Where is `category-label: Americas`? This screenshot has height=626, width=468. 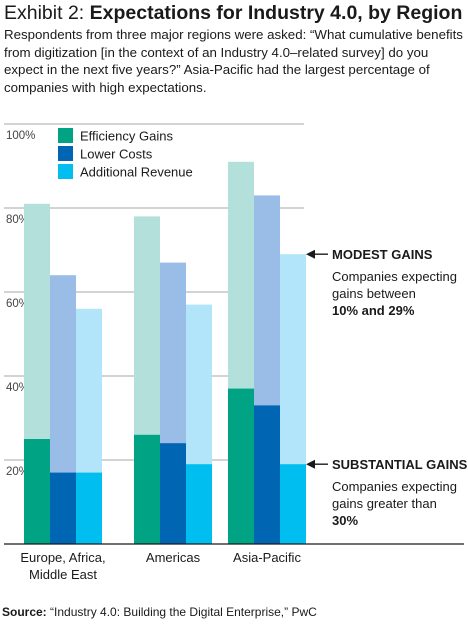 category-label: Americas is located at coordinates (173, 557).